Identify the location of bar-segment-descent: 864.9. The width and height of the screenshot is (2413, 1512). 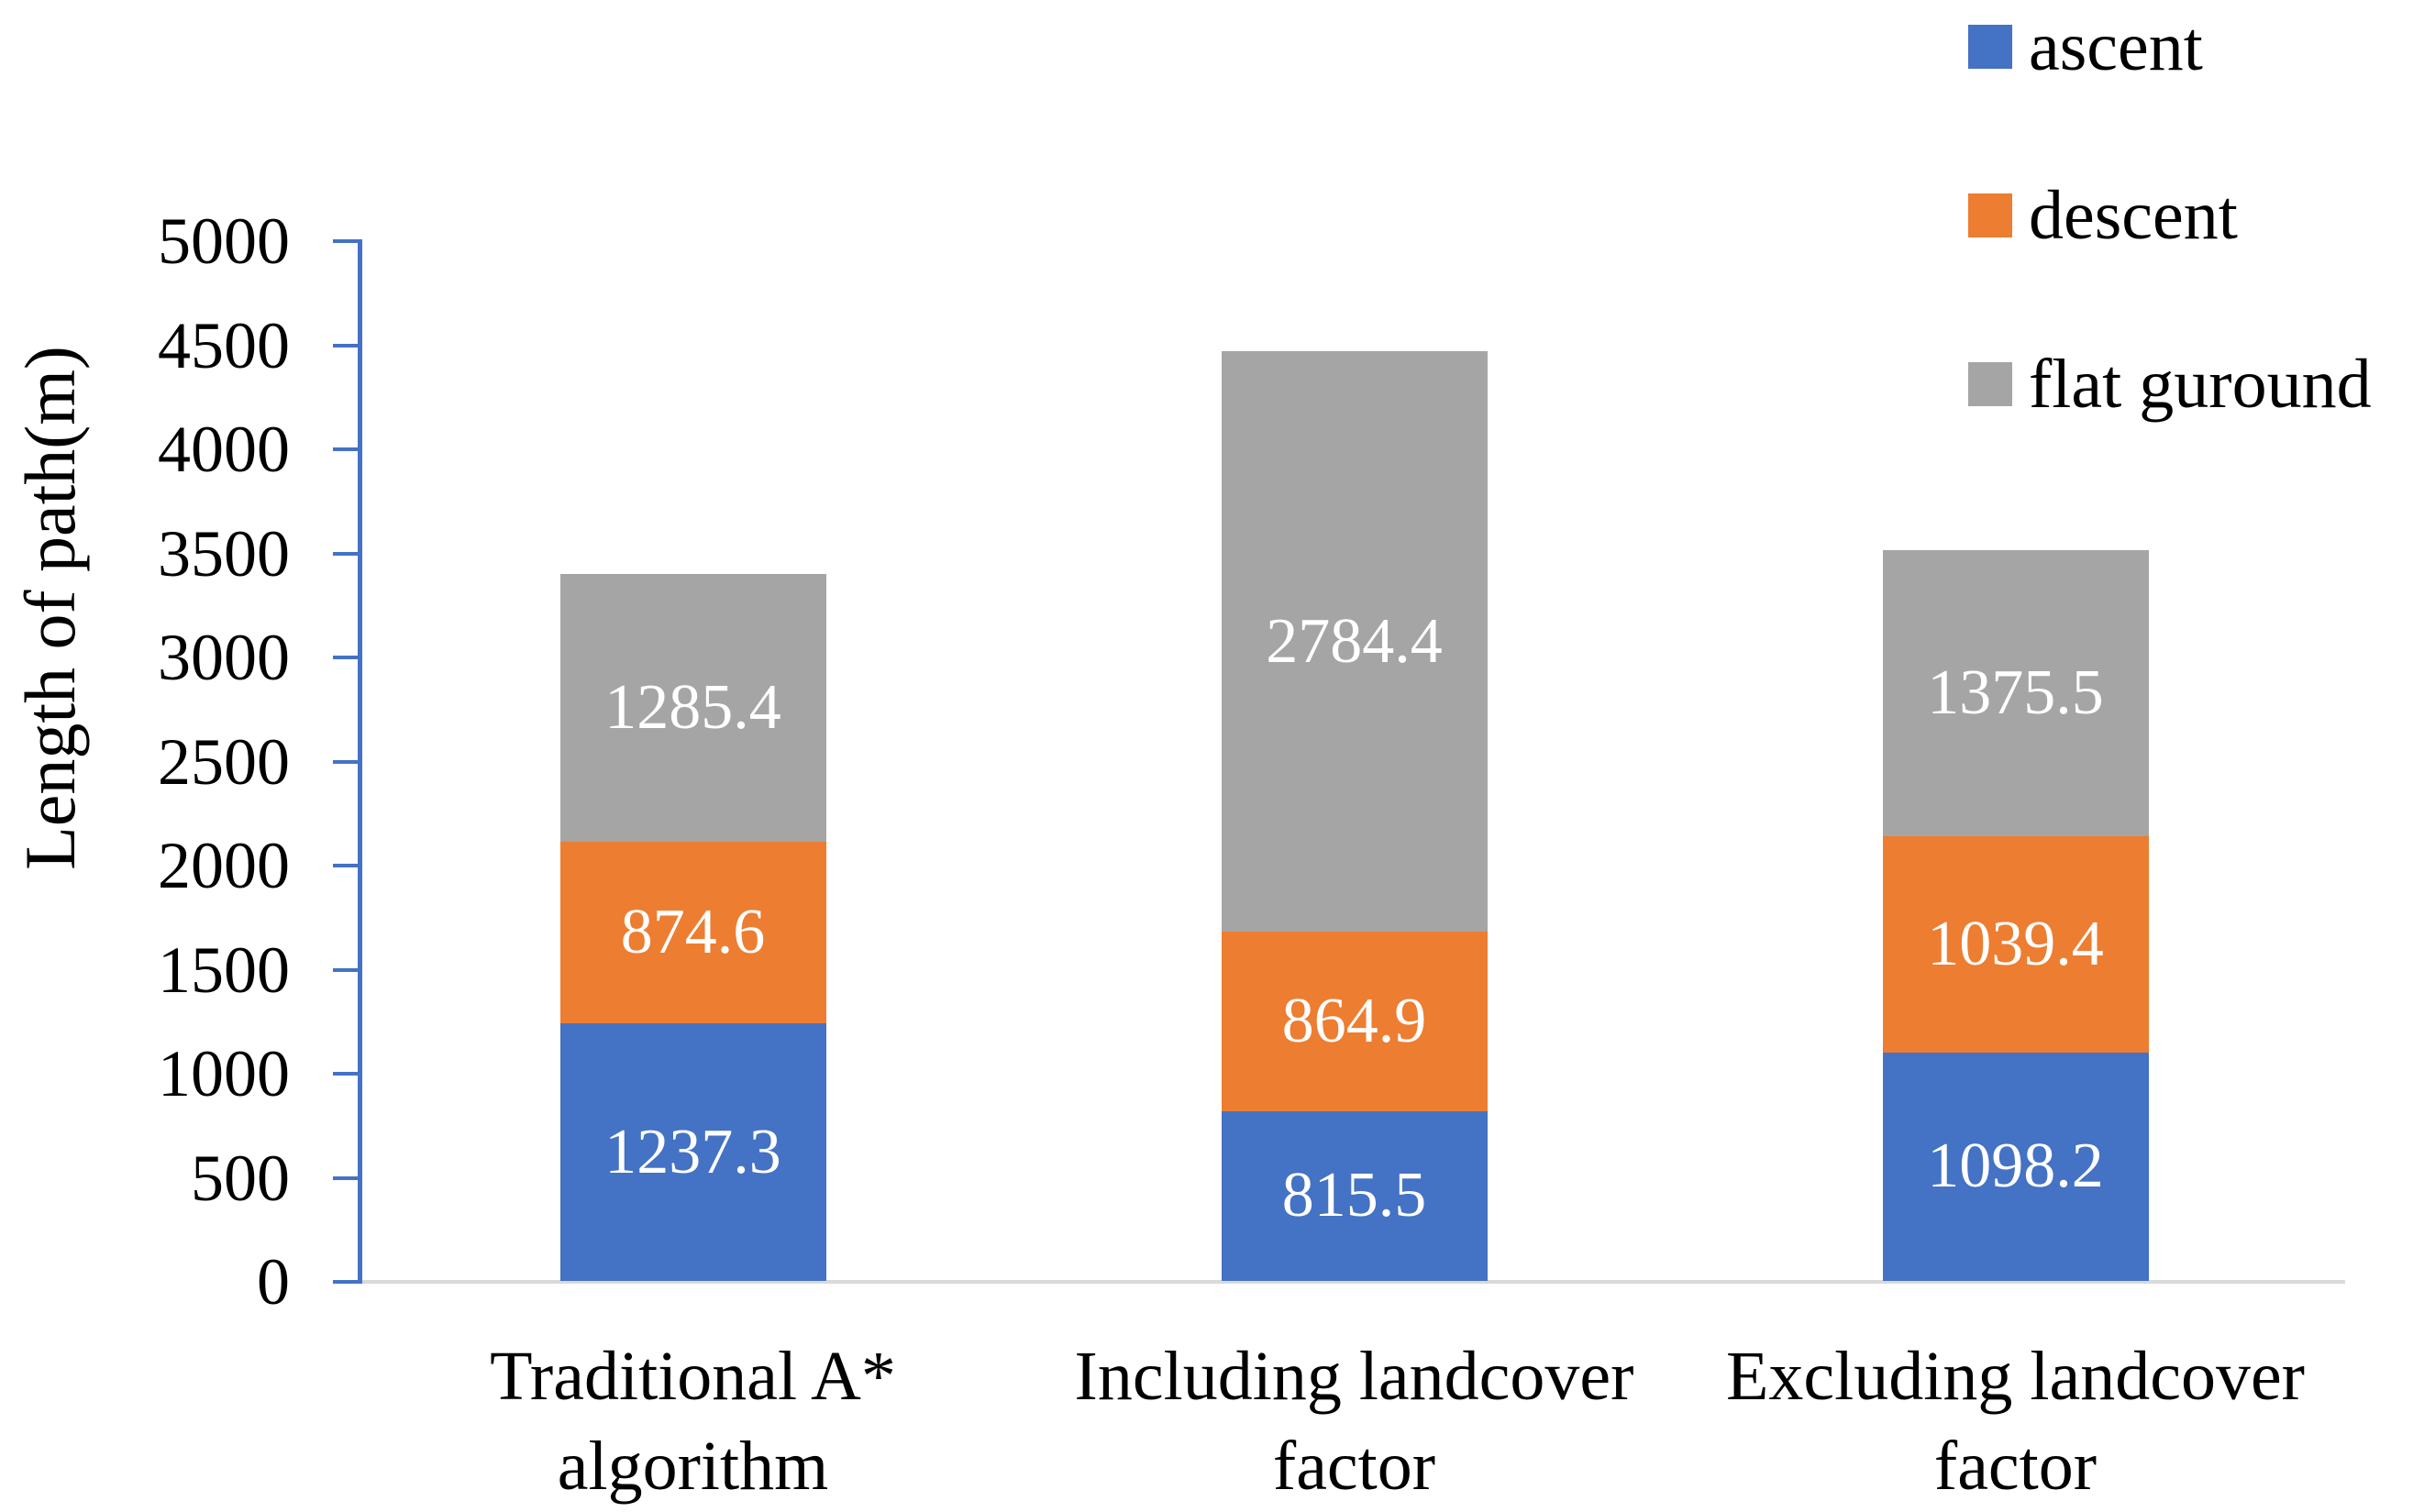
(1354, 1021).